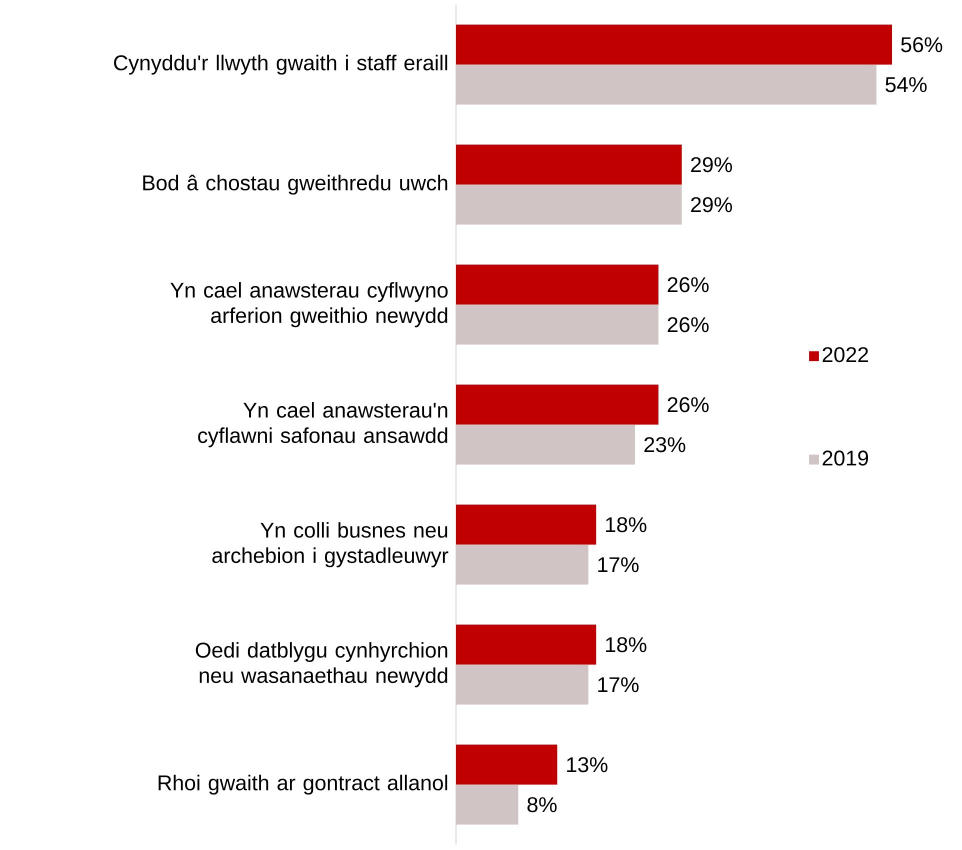 Image resolution: width=962 pixels, height=850 pixels. I want to click on y-tick-label: Rhoi gwaith ar gontract allanol, so click(303, 784).